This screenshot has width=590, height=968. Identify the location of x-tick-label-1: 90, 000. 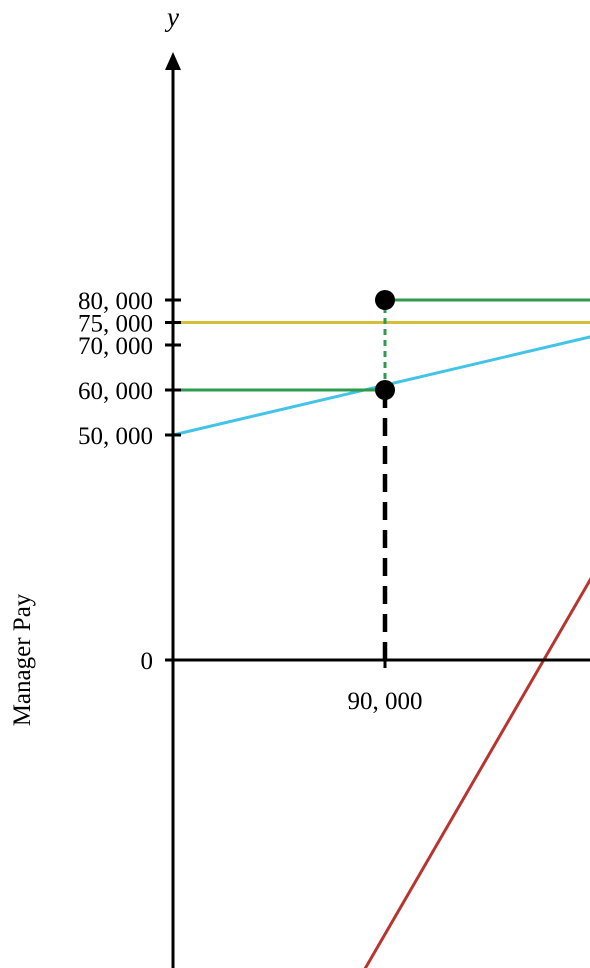
(385, 701).